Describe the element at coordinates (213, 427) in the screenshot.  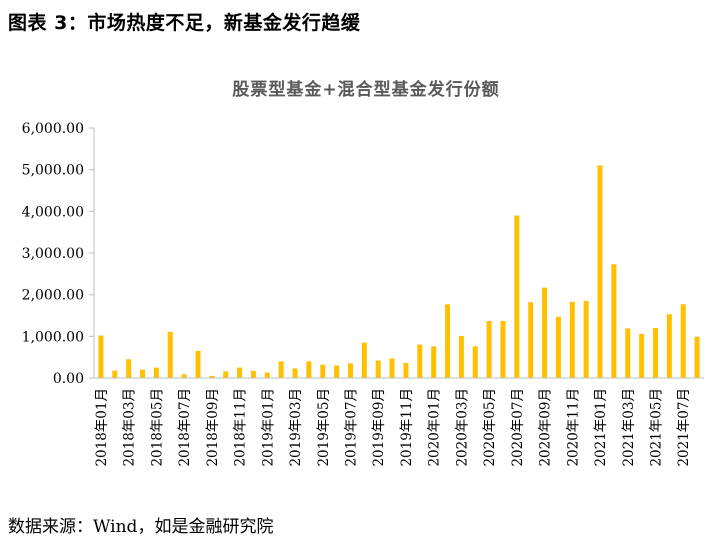
I see `x-tick-label: 2018年09月` at that location.